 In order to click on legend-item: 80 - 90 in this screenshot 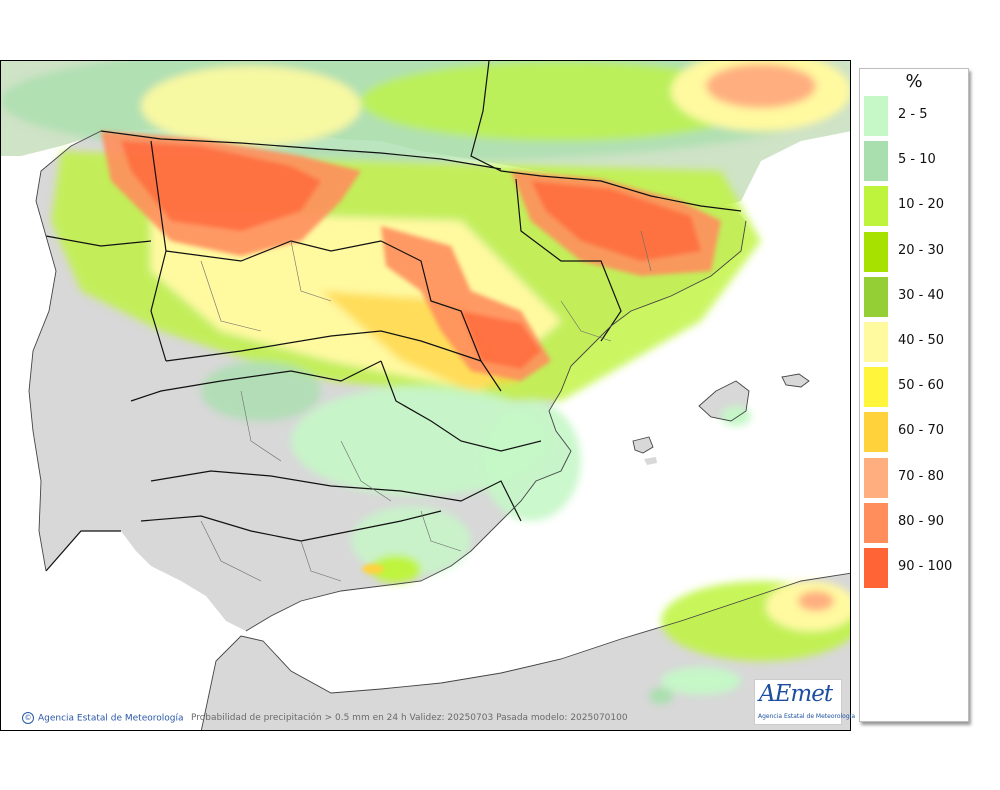, I will do `click(916, 522)`.